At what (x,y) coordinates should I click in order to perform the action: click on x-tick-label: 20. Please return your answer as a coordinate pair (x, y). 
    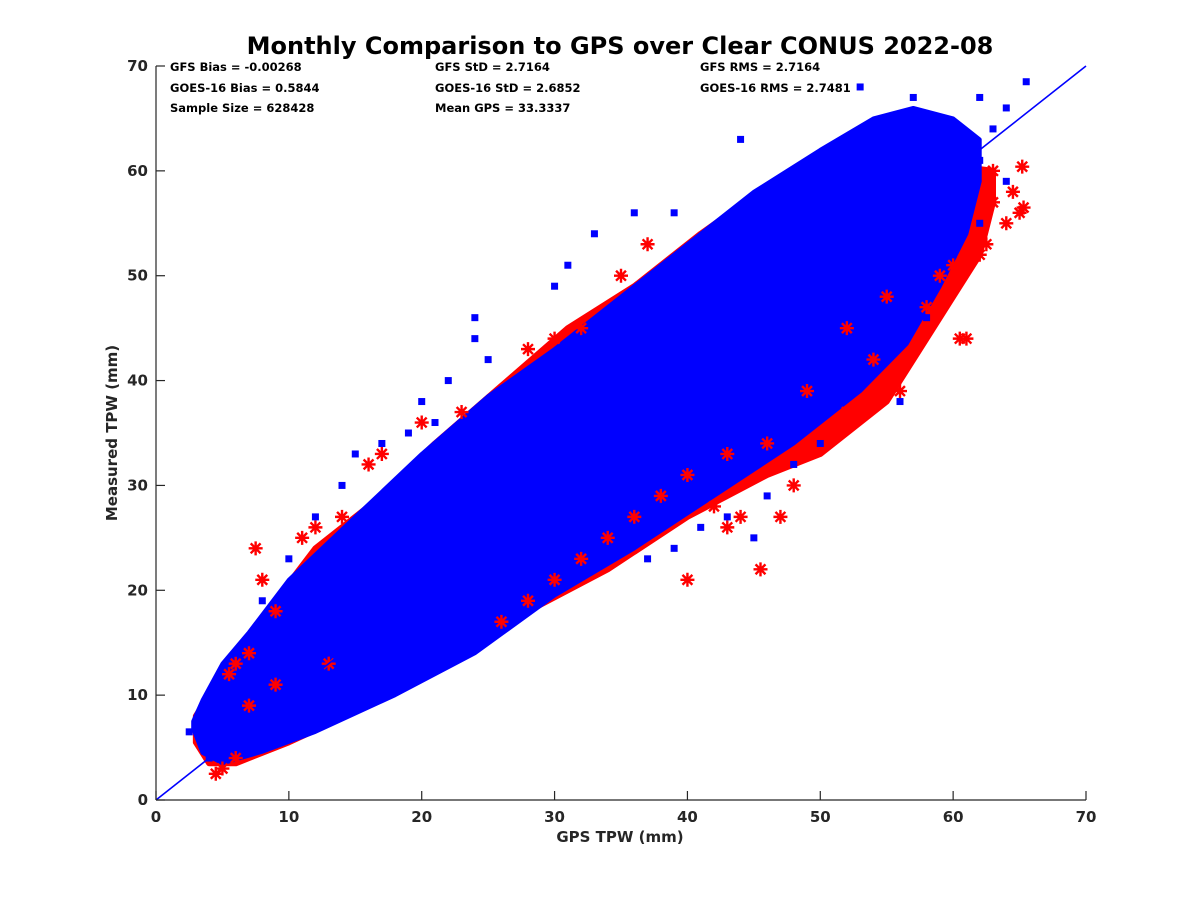
    Looking at the image, I should click on (421, 817).